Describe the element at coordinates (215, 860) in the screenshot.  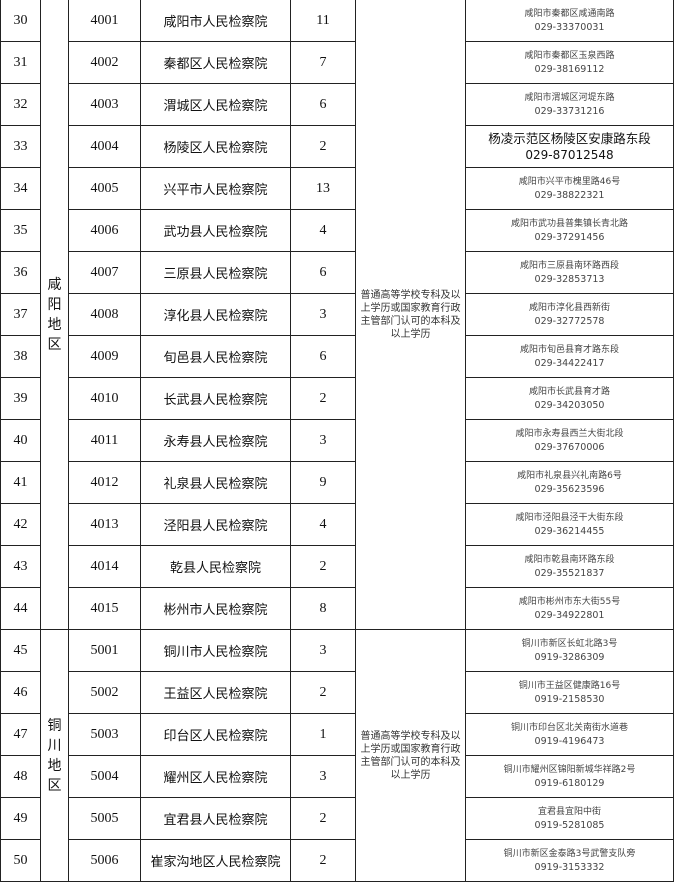
I see `unit-name-cell: 崔家沟地区人民检察院` at that location.